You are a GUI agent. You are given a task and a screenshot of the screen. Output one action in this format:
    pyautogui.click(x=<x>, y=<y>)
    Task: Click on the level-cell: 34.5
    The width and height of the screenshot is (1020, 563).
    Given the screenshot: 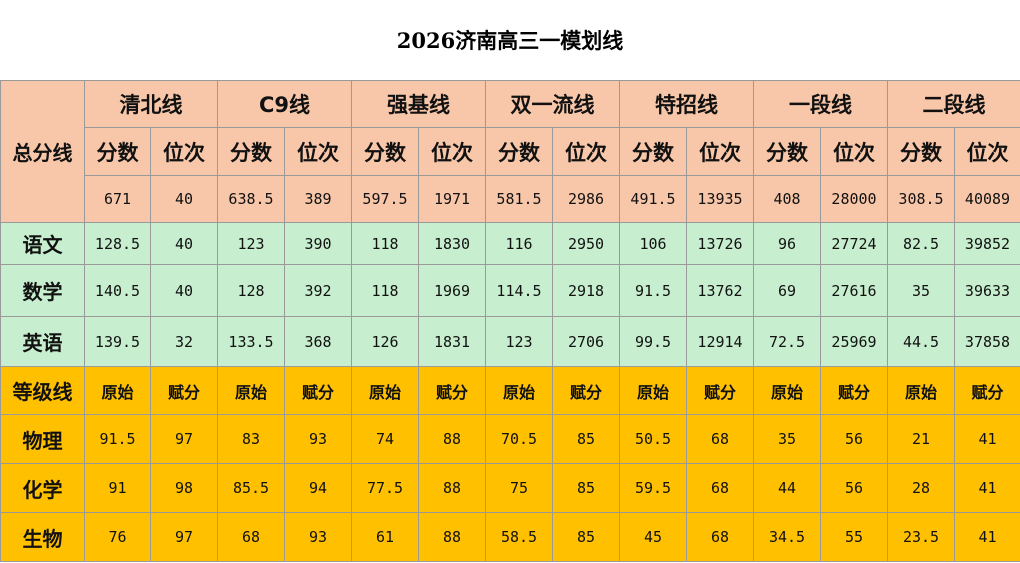 What is the action you would take?
    pyautogui.click(x=787, y=537)
    